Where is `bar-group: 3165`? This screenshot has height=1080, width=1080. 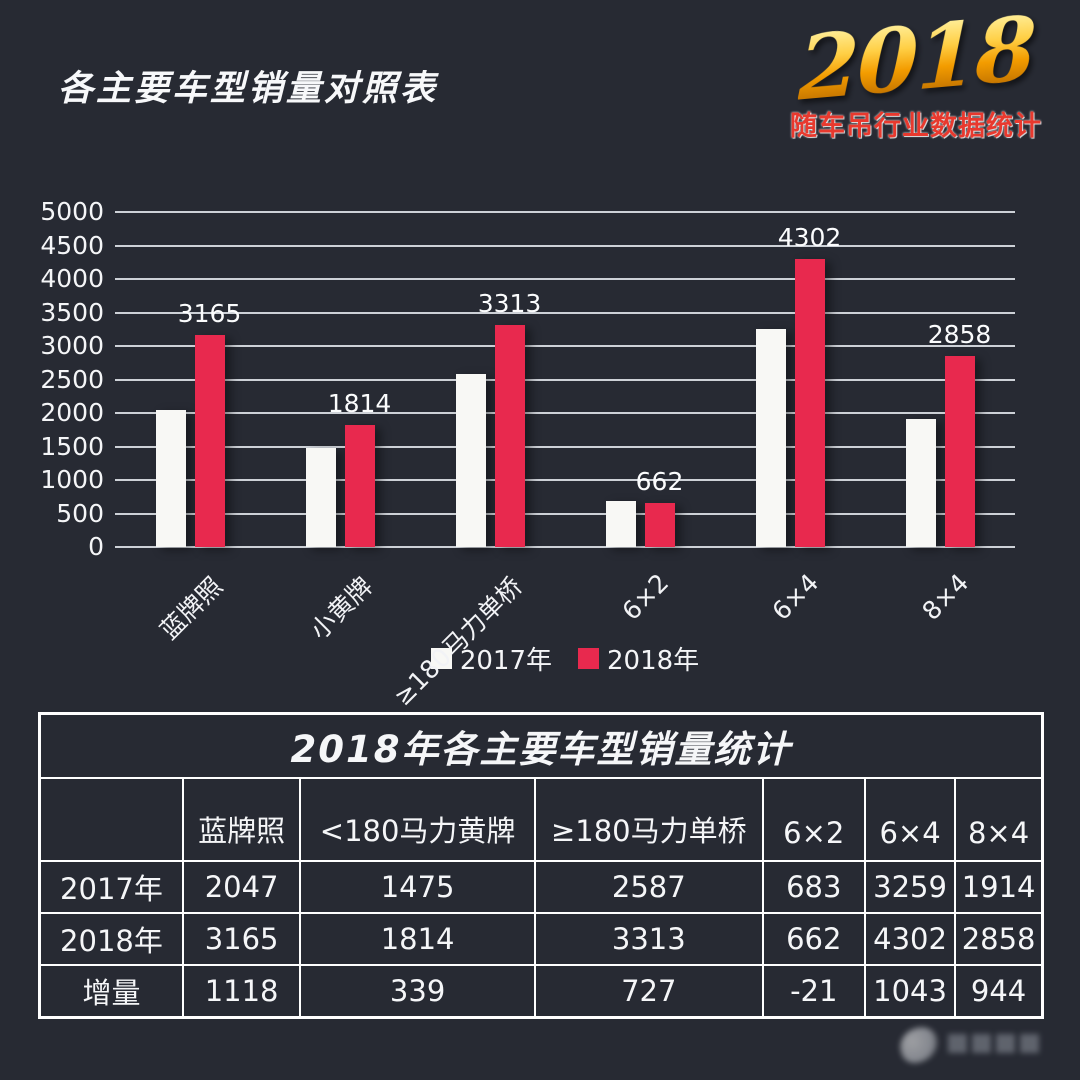 bar-group: 3165 is located at coordinates (190, 379).